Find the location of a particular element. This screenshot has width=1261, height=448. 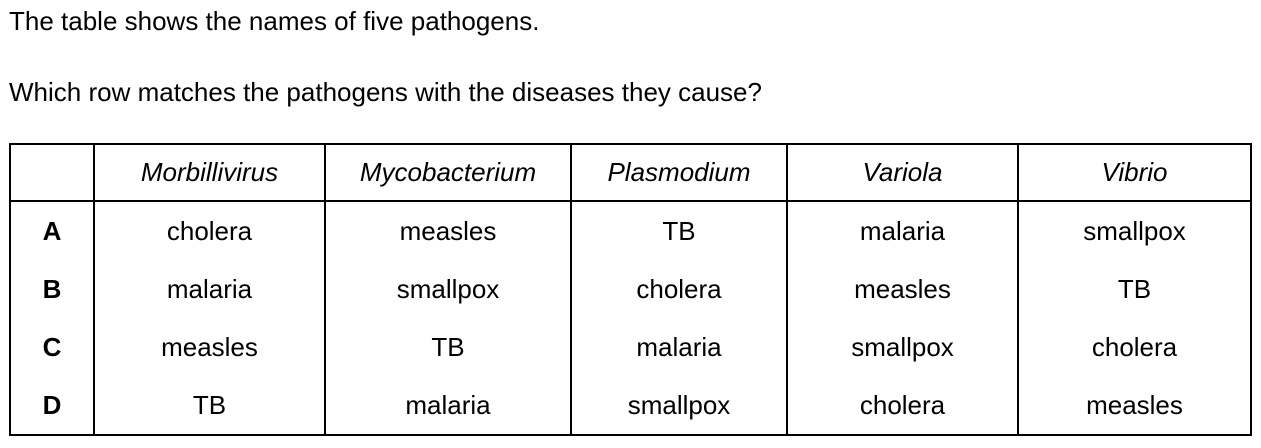

table-row-b: B malaria smallpox cholera measles TB is located at coordinates (630, 289).